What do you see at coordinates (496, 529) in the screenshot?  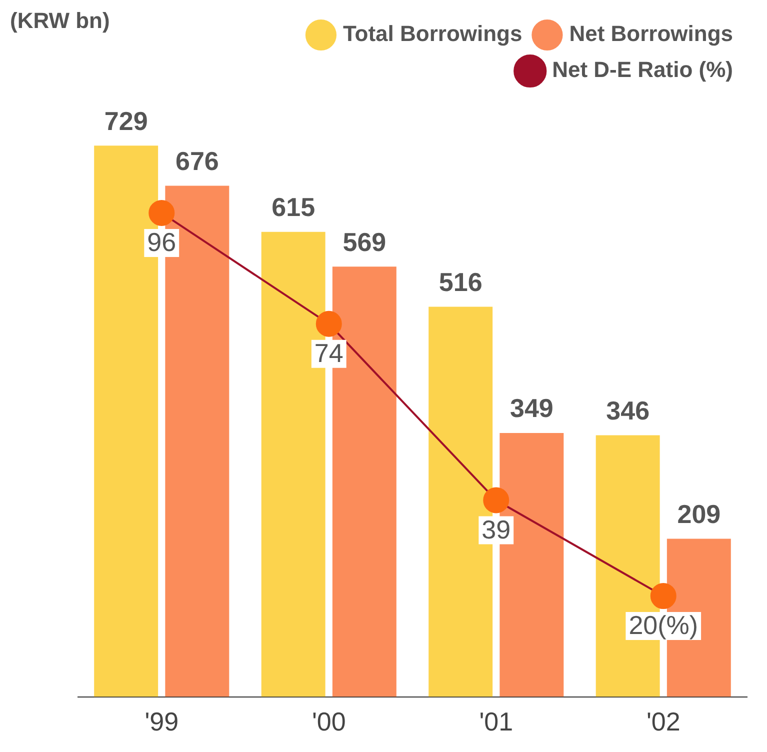 I see `data-label: 39` at bounding box center [496, 529].